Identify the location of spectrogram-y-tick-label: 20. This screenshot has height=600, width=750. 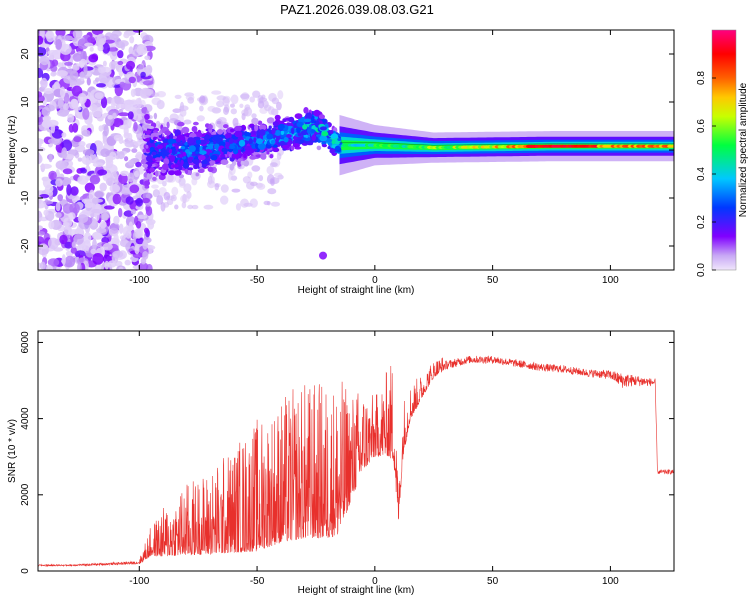
(25, 54).